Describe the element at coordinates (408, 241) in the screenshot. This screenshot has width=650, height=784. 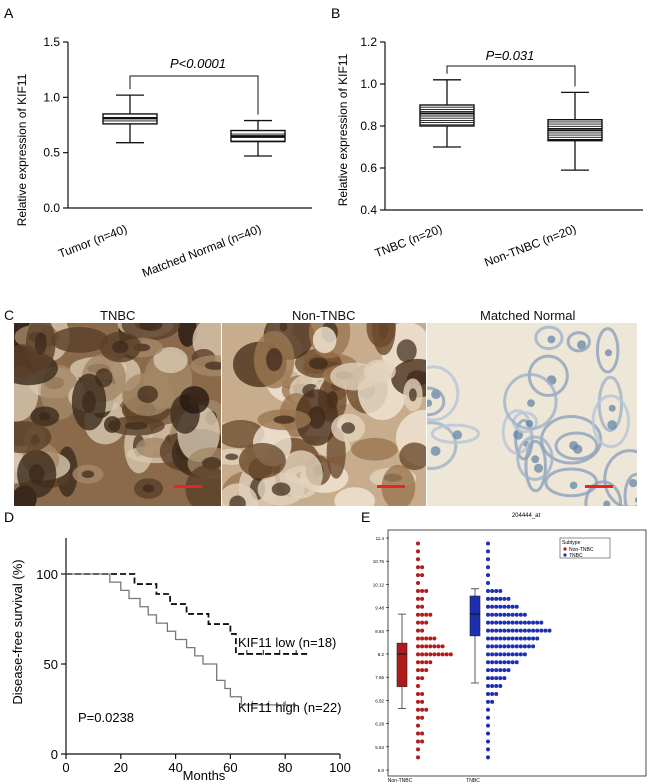
I see `panel-b-group-label-1: TNBC (n=20)` at that location.